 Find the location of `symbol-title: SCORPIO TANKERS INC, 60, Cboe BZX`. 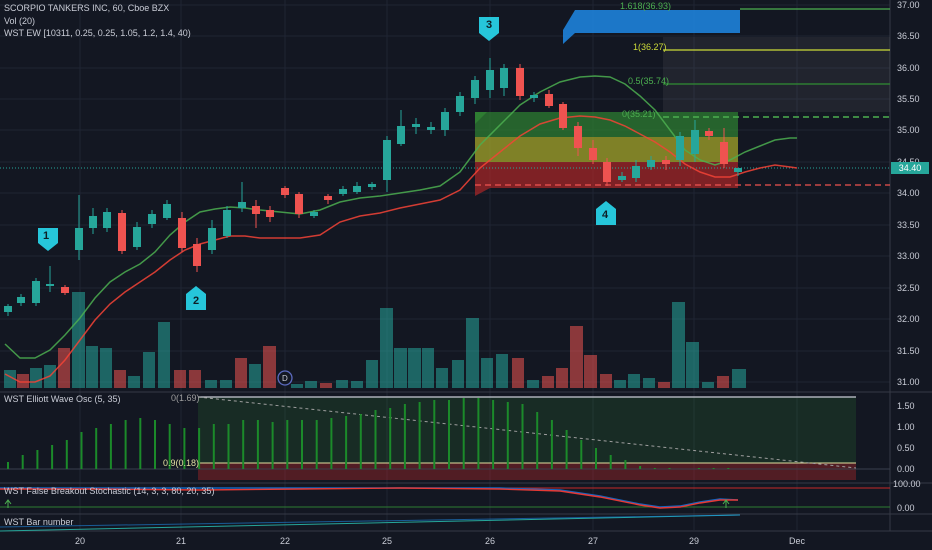

symbol-title: SCORPIO TANKERS INC, 60, Cboe BZX is located at coordinates (87, 8).